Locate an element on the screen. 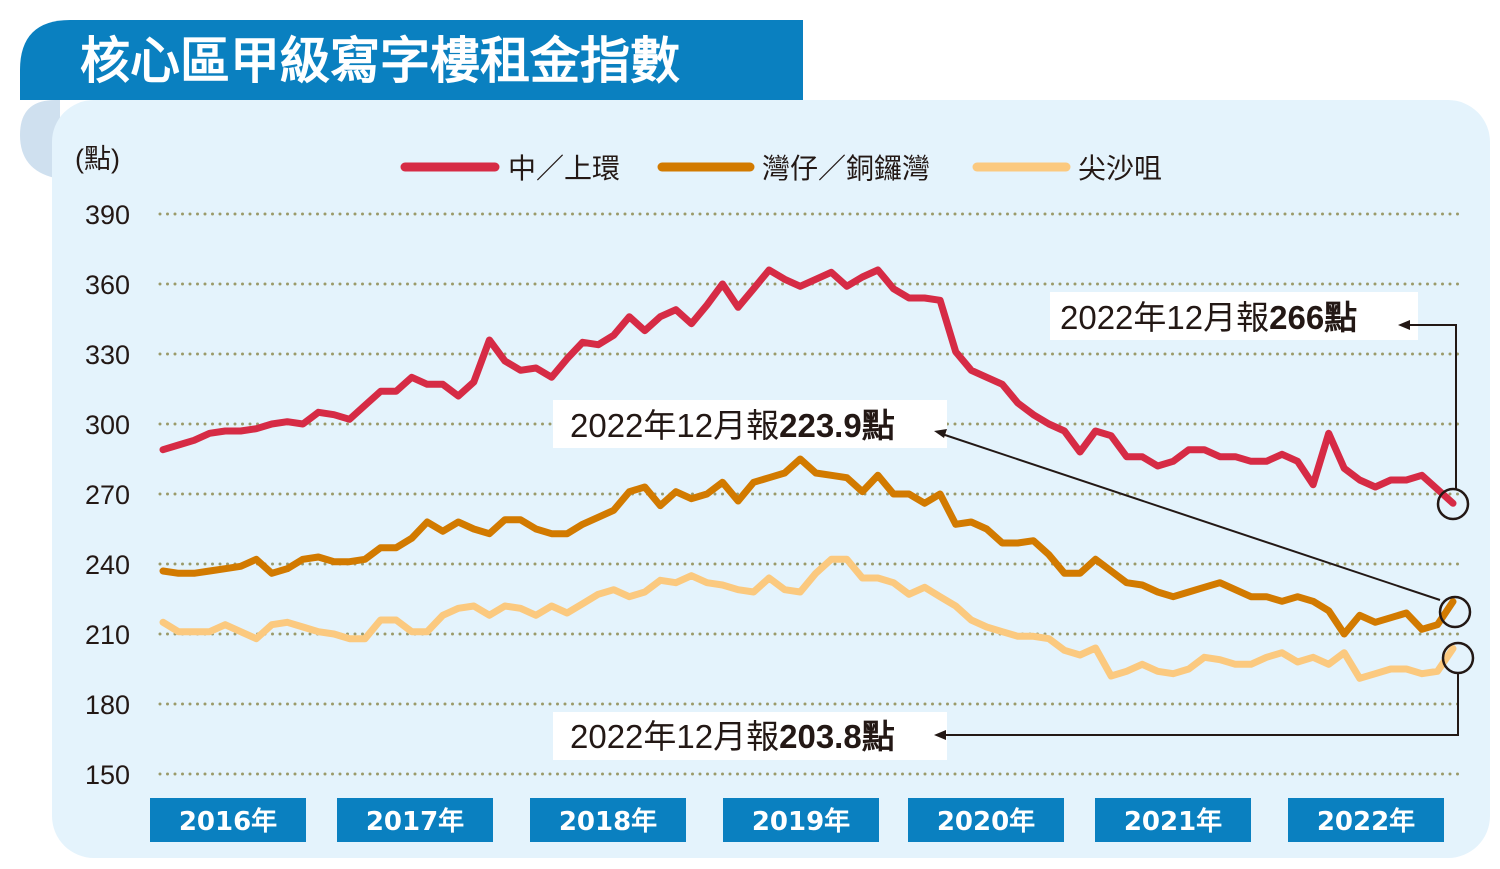  x-tick-label: 2020年 is located at coordinates (986, 821).